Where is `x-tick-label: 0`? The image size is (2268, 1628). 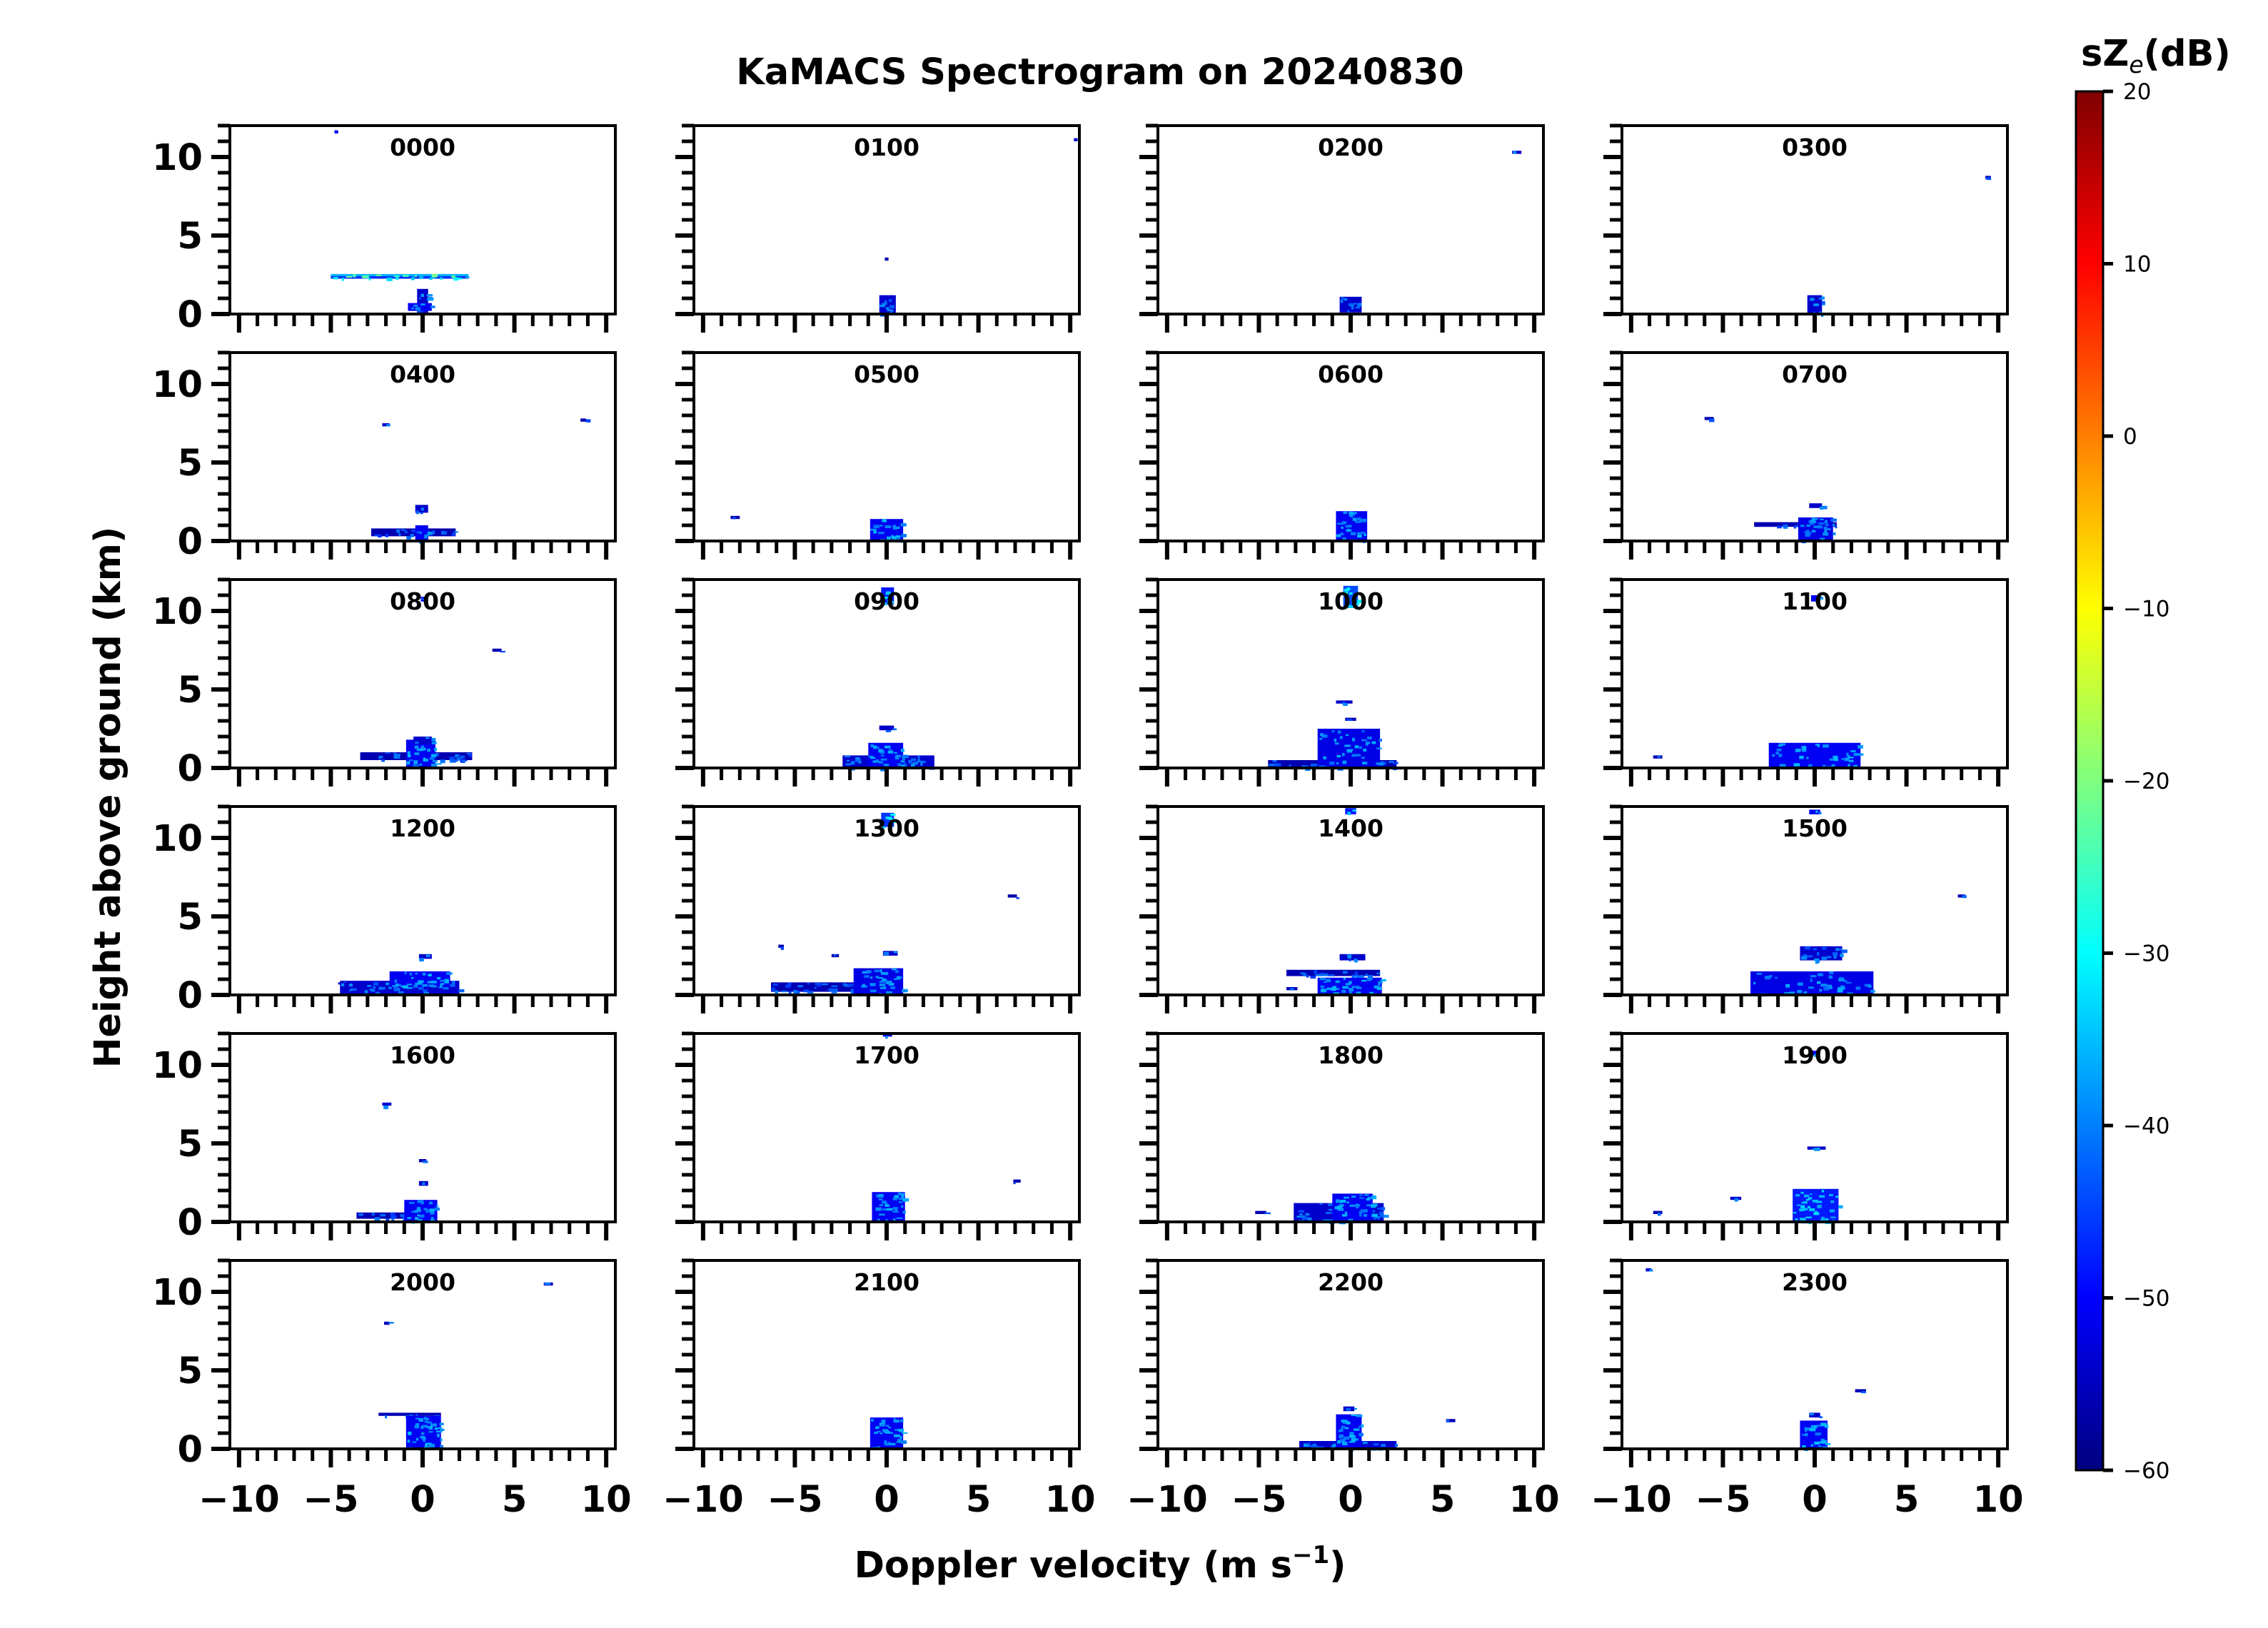 x-tick-label: 0 is located at coordinates (1815, 1500).